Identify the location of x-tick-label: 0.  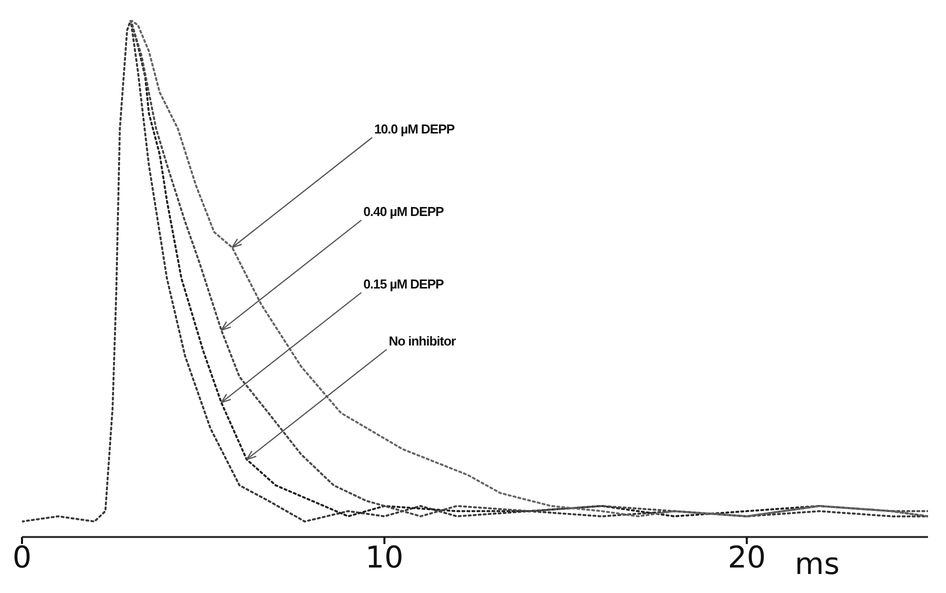
(22, 558).